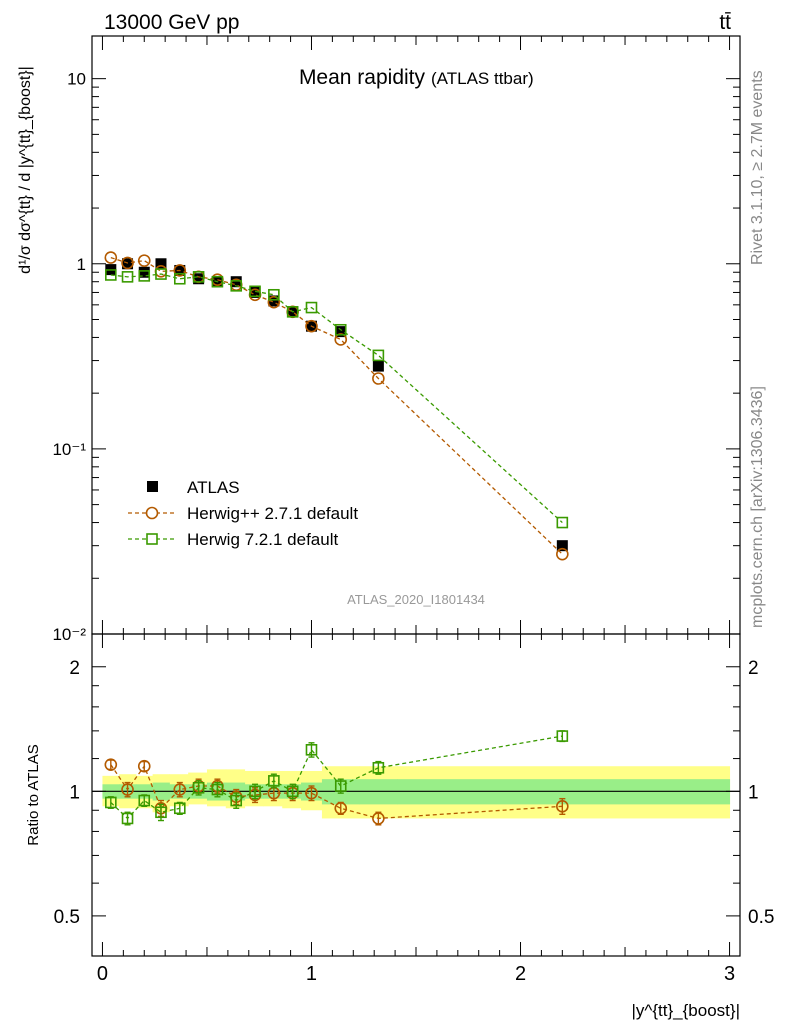  Describe the element at coordinates (482, 78) in the screenshot. I see `main-subtitle: (ATLAS ttbar)` at that location.